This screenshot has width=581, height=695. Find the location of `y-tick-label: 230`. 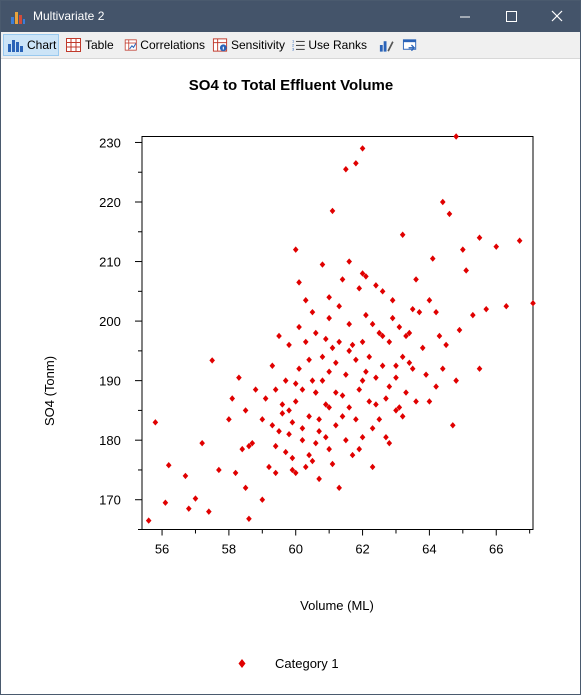

y-tick-label: 230 is located at coordinates (110, 142).